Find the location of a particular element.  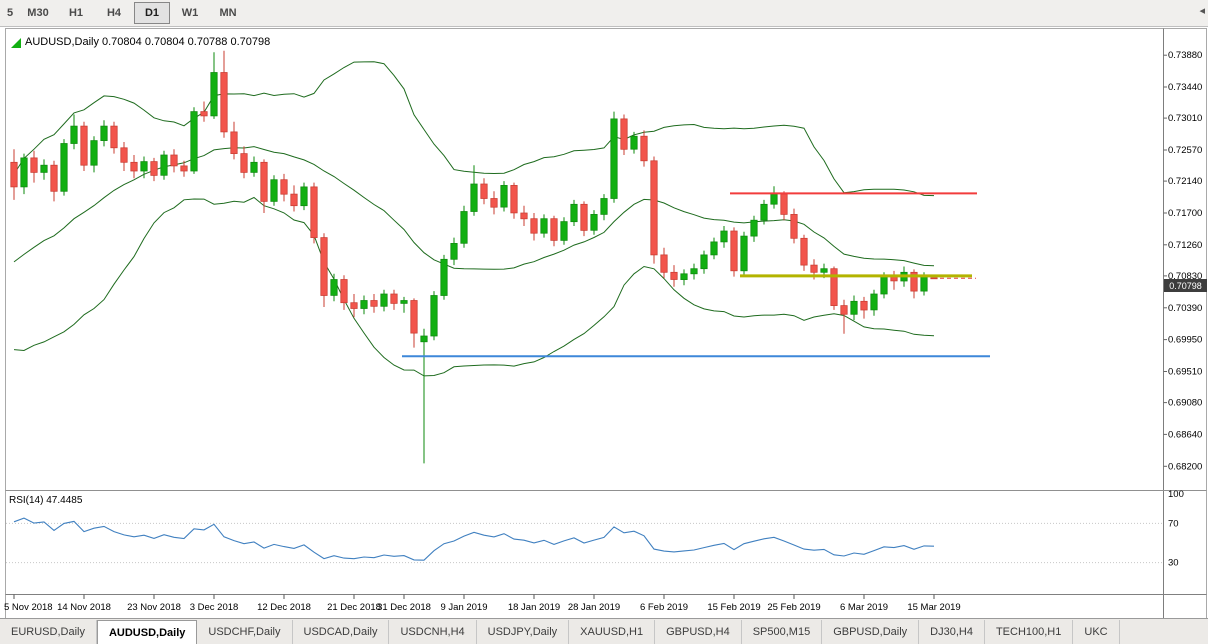

chart-tab-usdjpy-daily: USDJPY,Daily is located at coordinates (523, 632).